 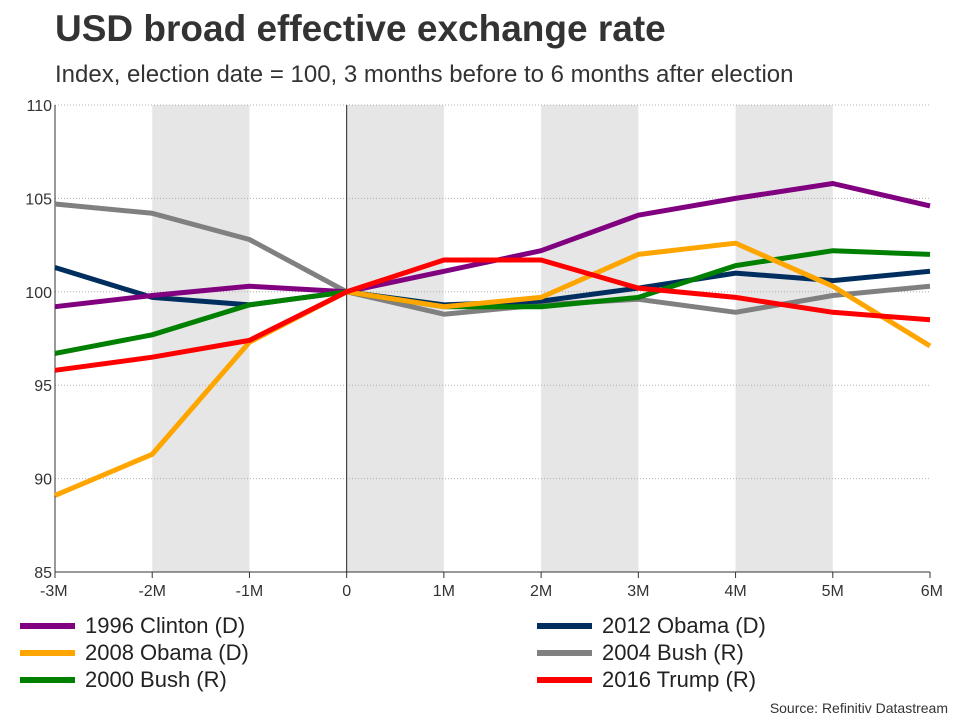 I want to click on y-tick-label: 110, so click(x=39, y=106).